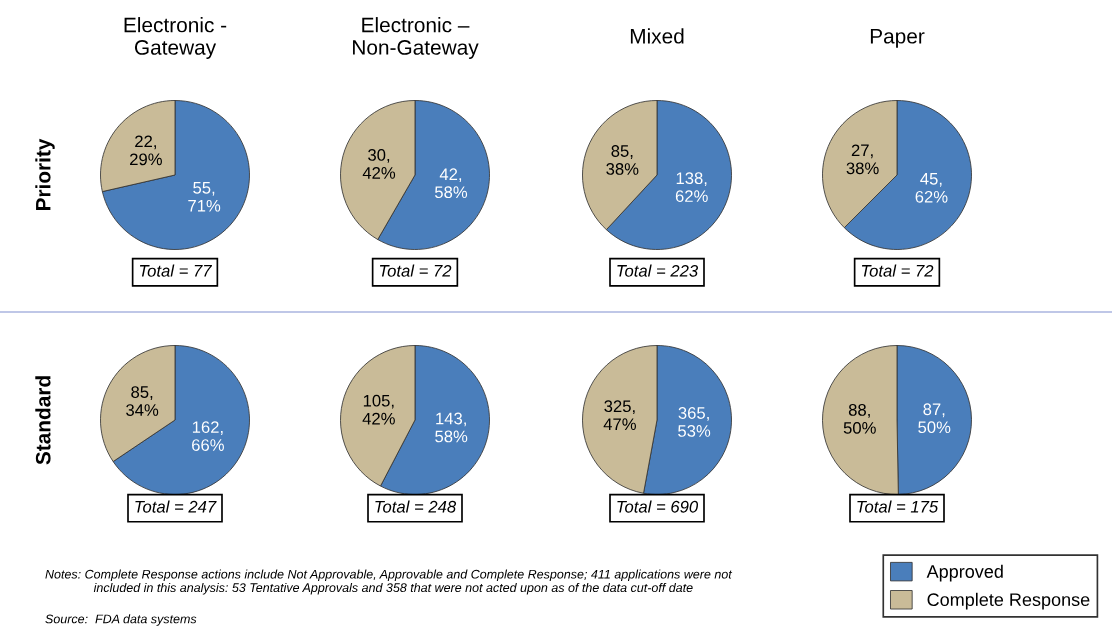  Describe the element at coordinates (451, 427) in the screenshot. I see `data-label: 143, 58%` at that location.